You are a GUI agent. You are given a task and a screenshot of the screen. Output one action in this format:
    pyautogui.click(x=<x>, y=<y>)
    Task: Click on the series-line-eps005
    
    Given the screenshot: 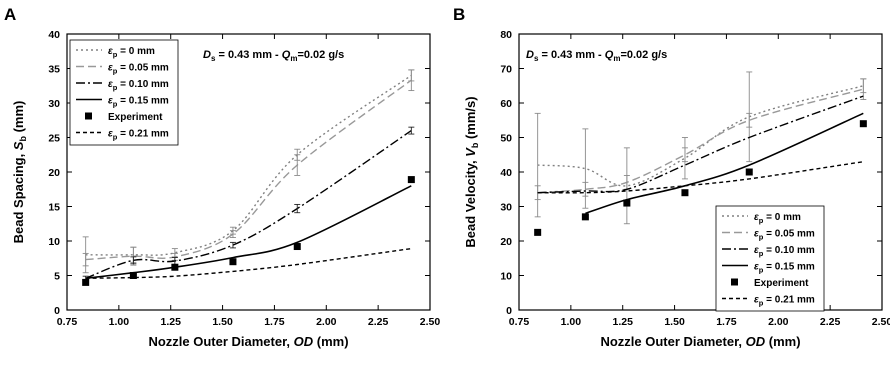 What is the action you would take?
    pyautogui.click(x=700, y=141)
    